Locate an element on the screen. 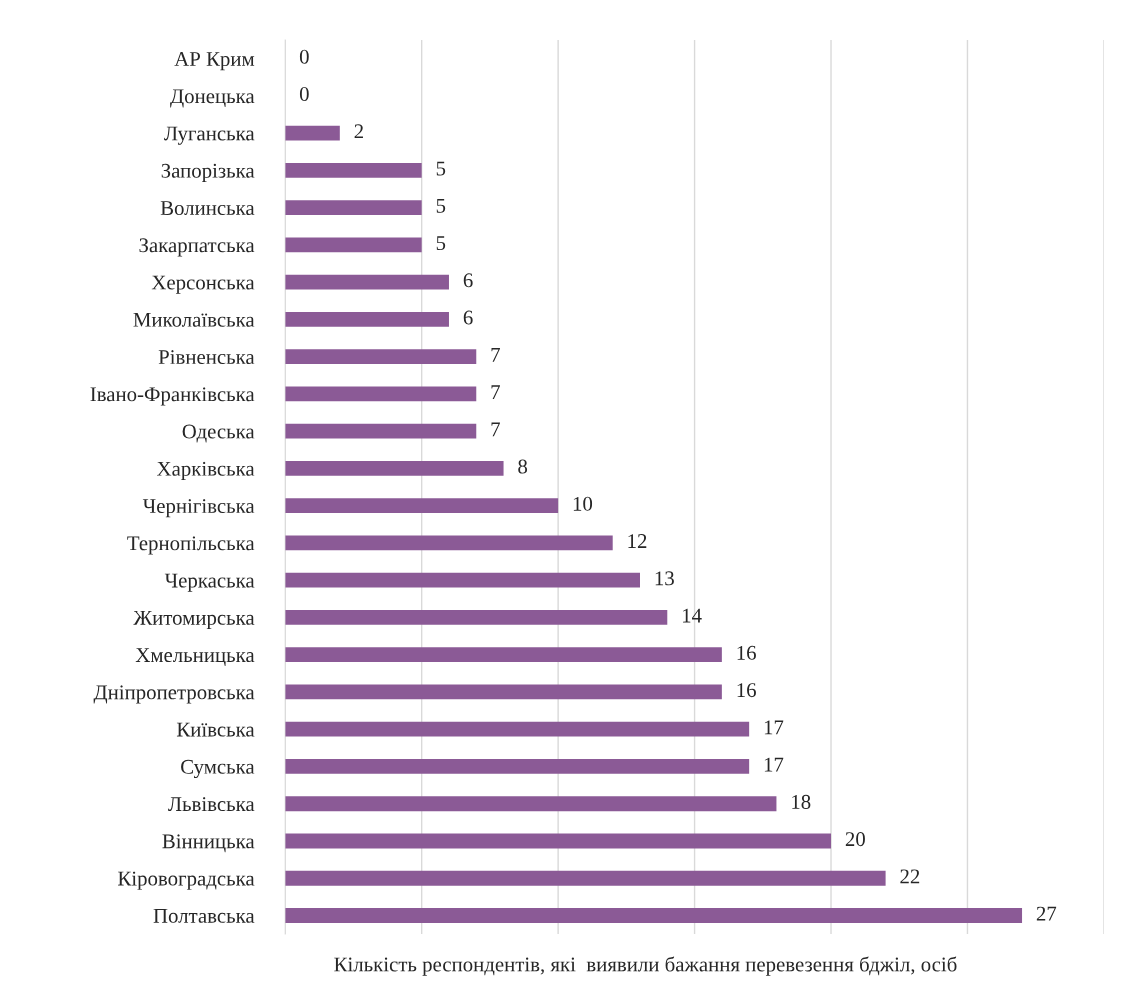 The height and width of the screenshot is (999, 1123). data-label: 12 is located at coordinates (637, 541).